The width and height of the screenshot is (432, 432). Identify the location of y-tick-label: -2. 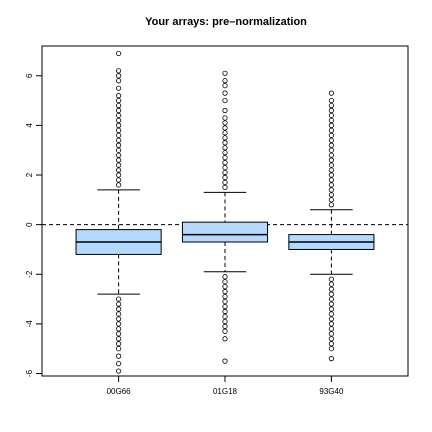
(29, 274).